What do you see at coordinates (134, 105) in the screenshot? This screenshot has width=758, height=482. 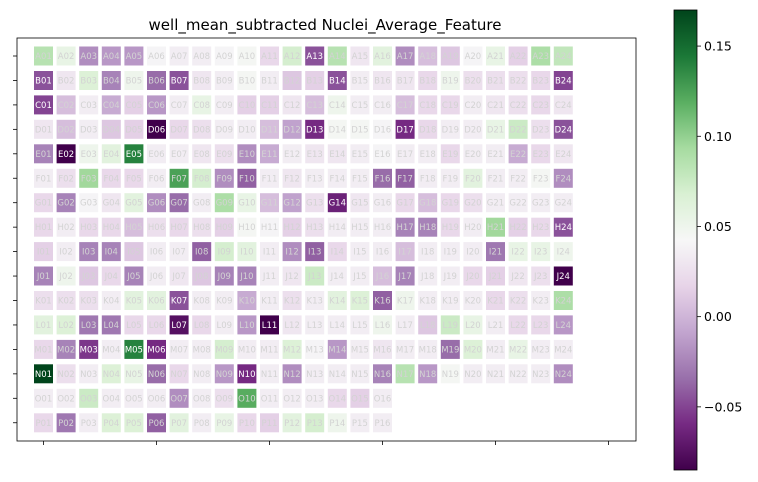 I see `heatmap-cell-C05` at bounding box center [134, 105].